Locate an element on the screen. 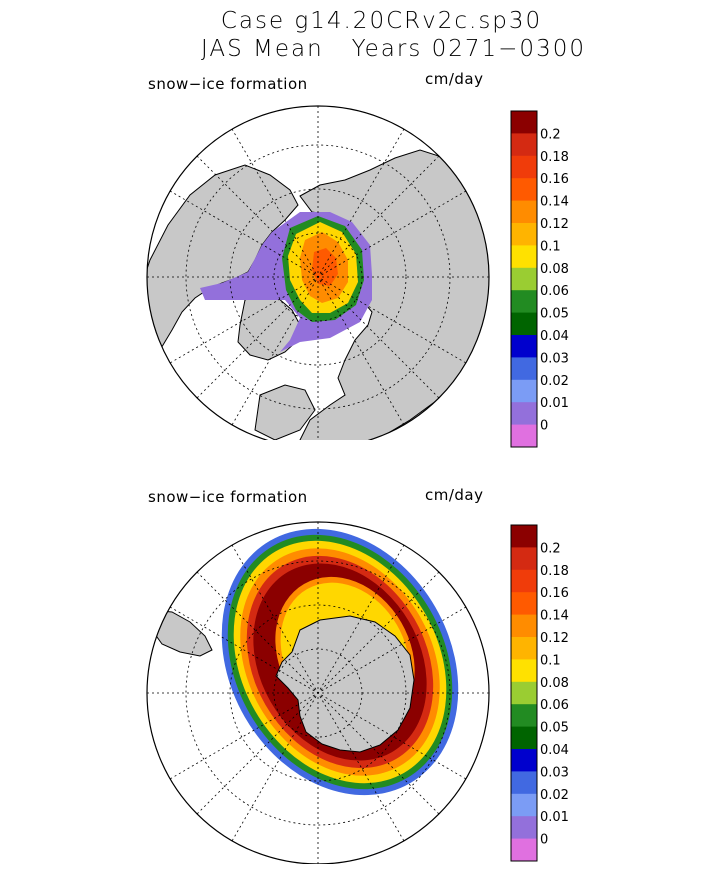 Image resolution: width=723 pixels, height=882 pixels. field-label-south: snow−ice formation is located at coordinates (228, 497).